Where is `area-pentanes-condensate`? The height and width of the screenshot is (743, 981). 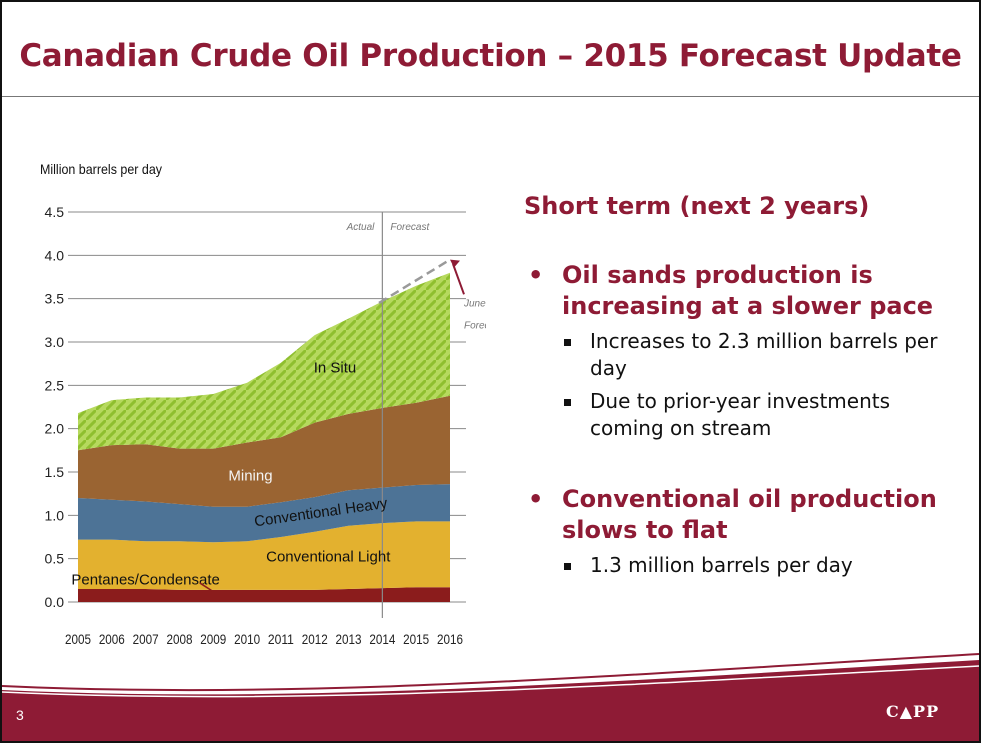
area-pentanes-condensate is located at coordinates (264, 594).